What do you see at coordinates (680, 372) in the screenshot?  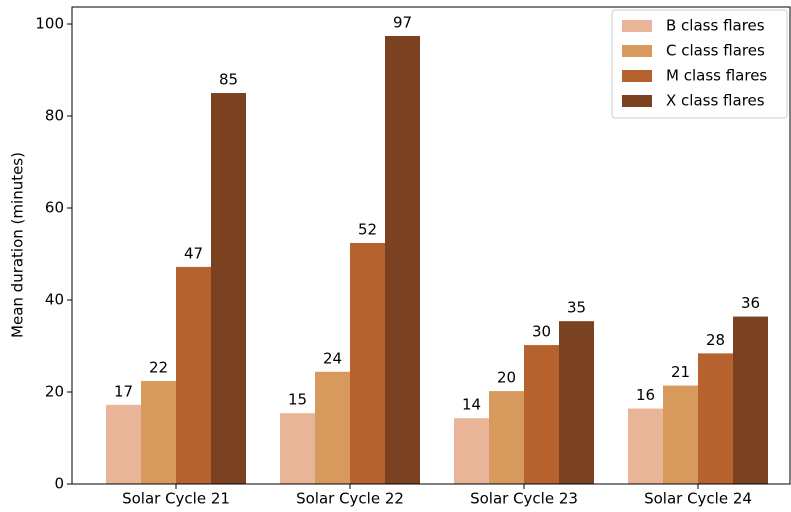 I see `value-label: 21` at bounding box center [680, 372].